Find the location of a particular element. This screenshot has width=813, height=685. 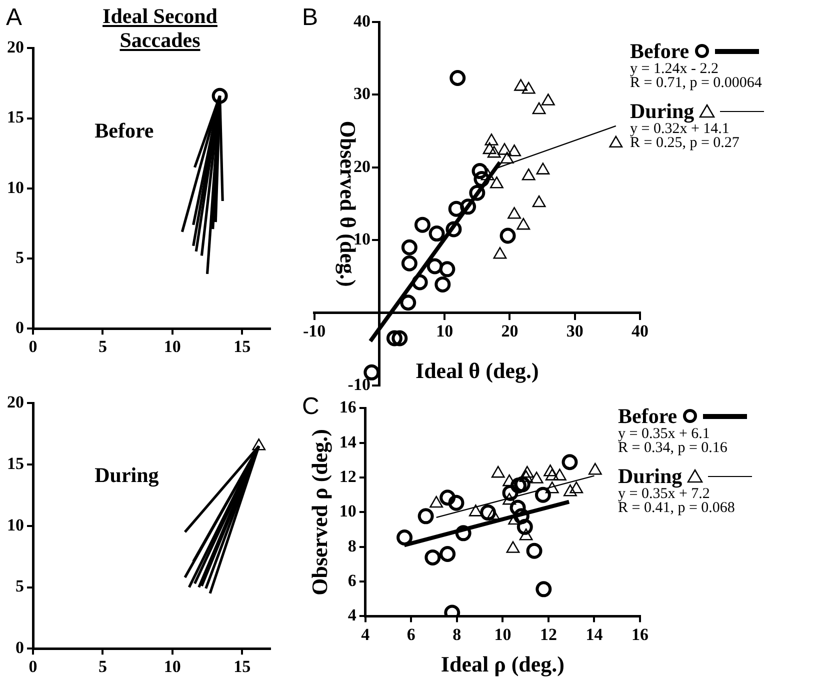

annotation: y = 0.35x + 6.1 is located at coordinates (664, 434).